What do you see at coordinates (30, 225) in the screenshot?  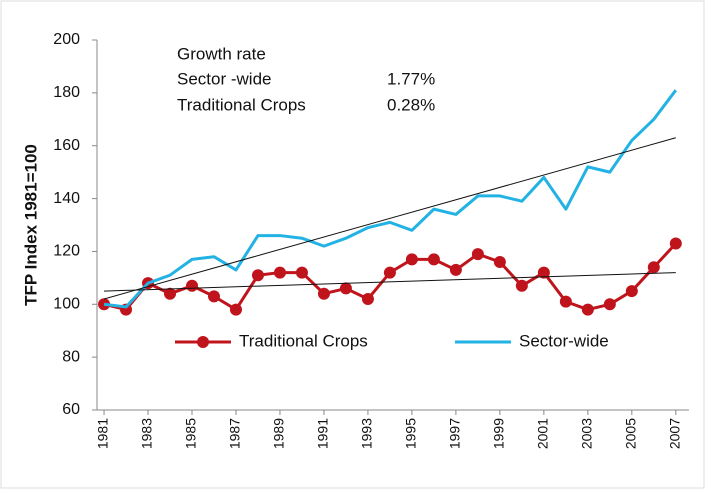 I see `y-axis-label: TFP Index 1981=100` at bounding box center [30, 225].